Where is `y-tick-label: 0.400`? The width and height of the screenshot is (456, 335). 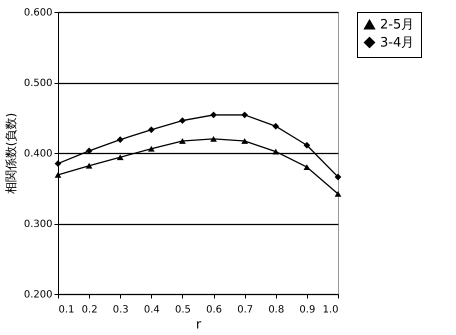
y-tick-label: 0.400 is located at coordinates (38, 154).